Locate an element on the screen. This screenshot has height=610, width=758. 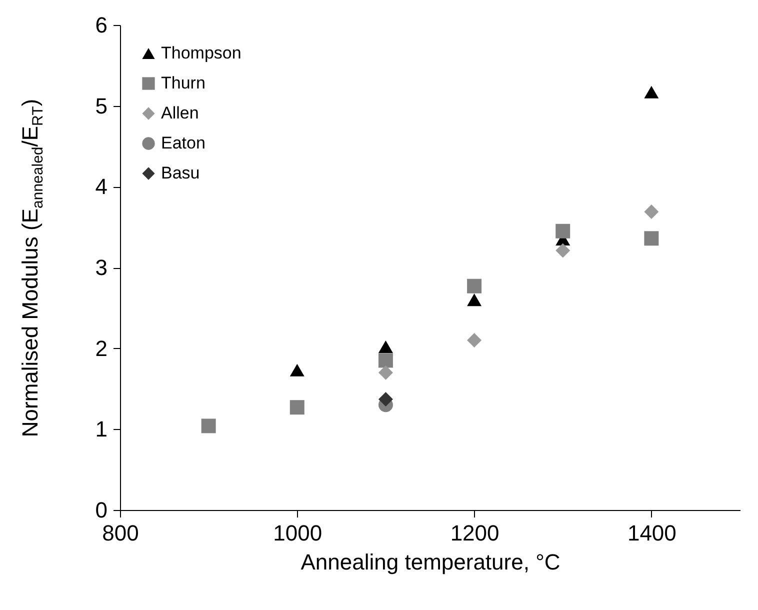
x-tick-label: 1200 is located at coordinates (475, 533).